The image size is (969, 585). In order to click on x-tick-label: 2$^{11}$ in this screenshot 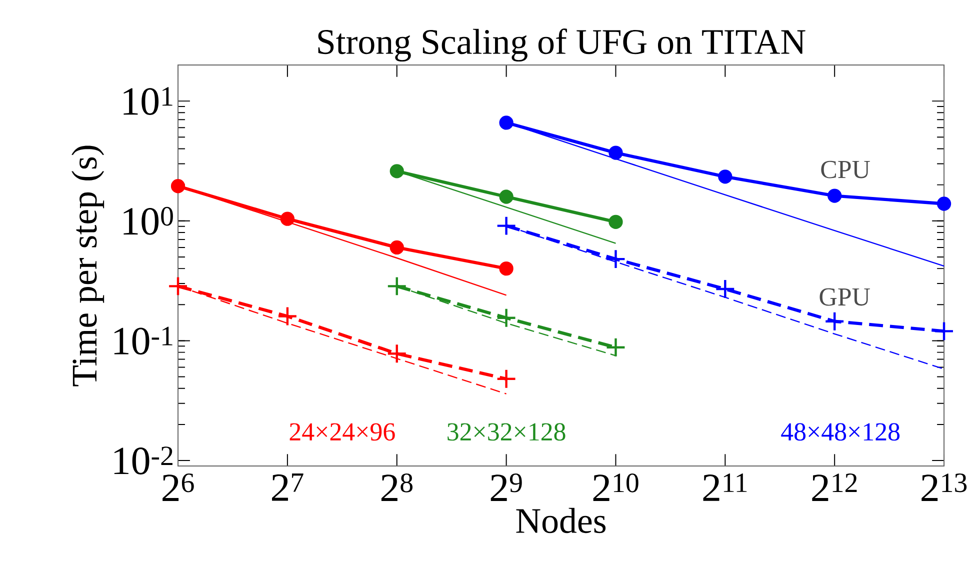, I will do `click(725, 487)`.